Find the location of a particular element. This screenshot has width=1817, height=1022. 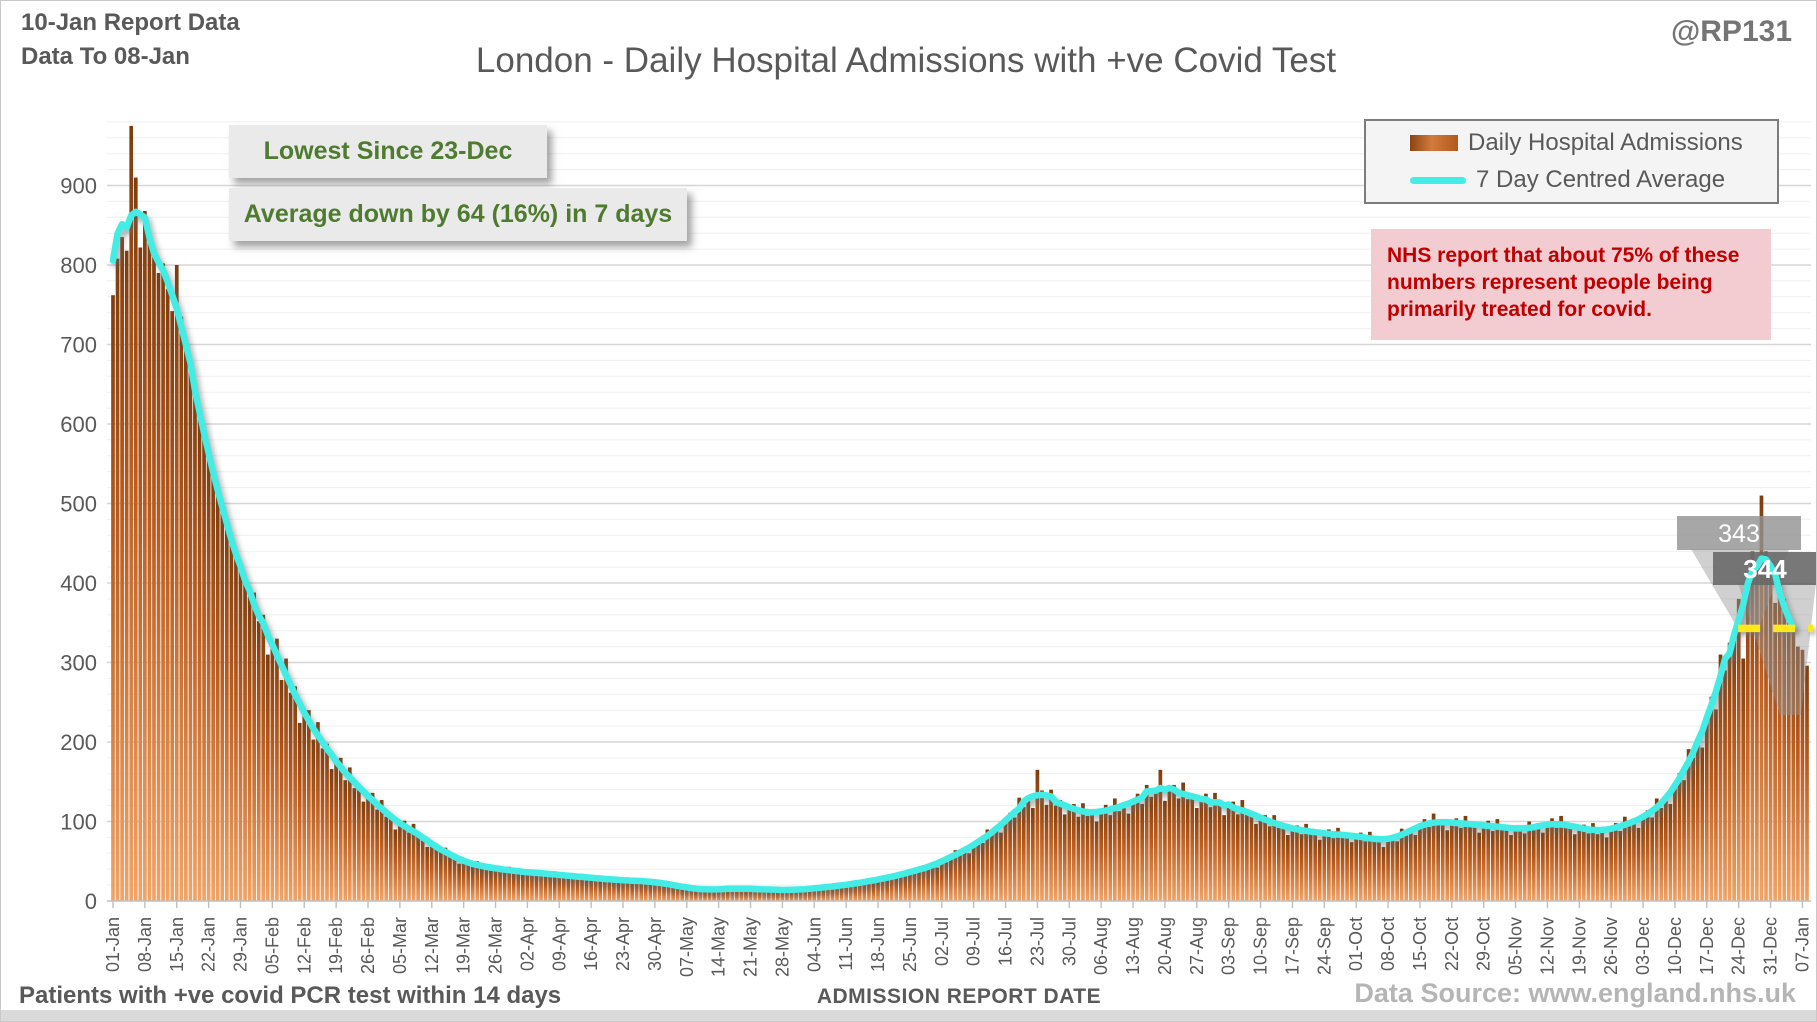

svg-text: 07-Jan is located at coordinates (1802, 944).